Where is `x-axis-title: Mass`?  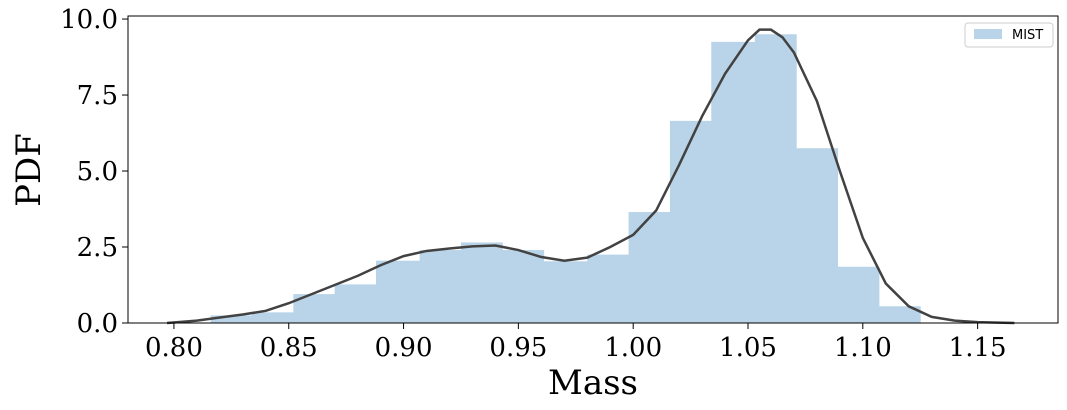 x-axis-title: Mass is located at coordinates (593, 383).